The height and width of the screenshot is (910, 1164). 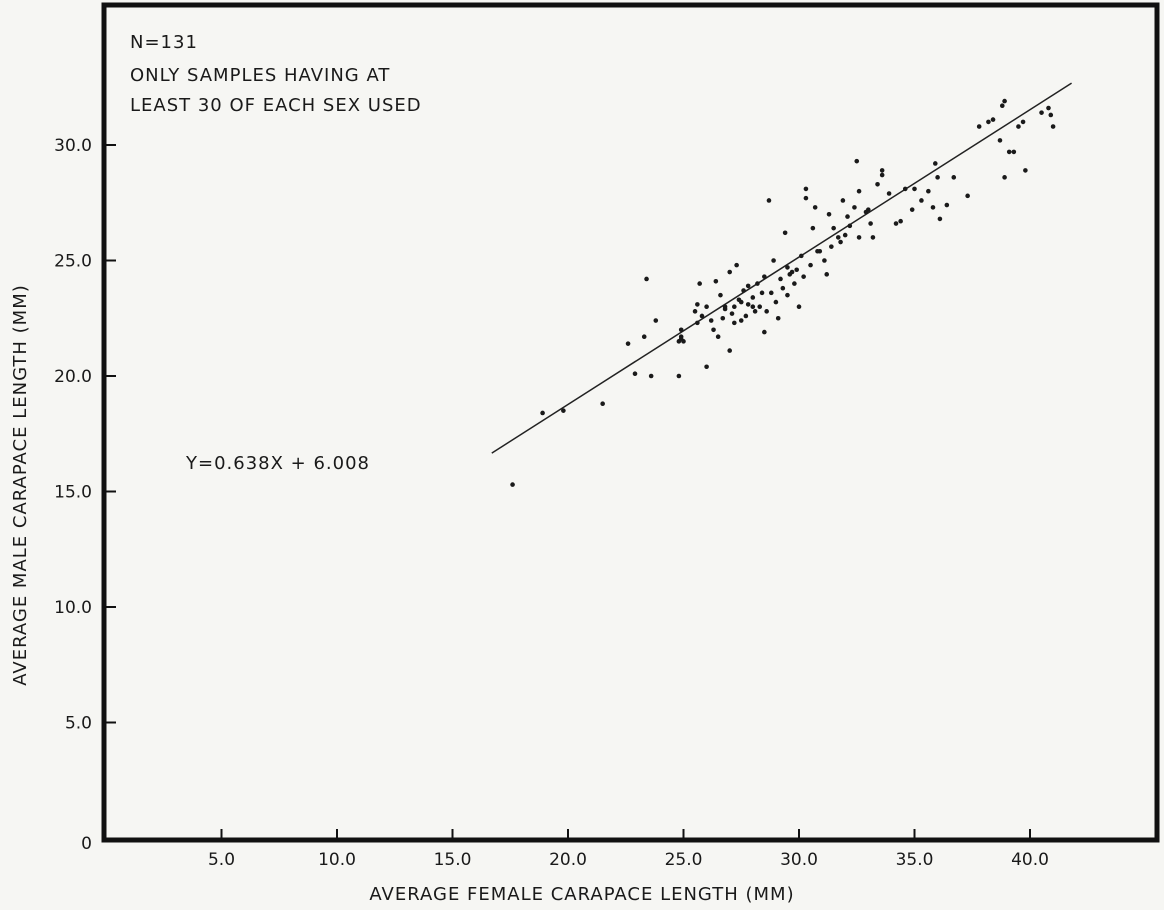 I want to click on x-tick-label: 30.0, so click(x=799, y=860).